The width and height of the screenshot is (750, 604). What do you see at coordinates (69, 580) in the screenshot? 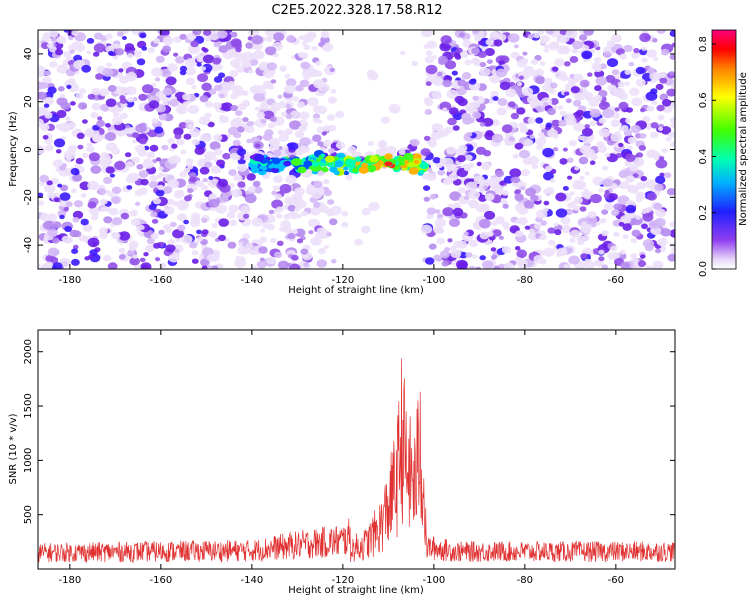
I see `x-tick-label: -180` at bounding box center [69, 580].